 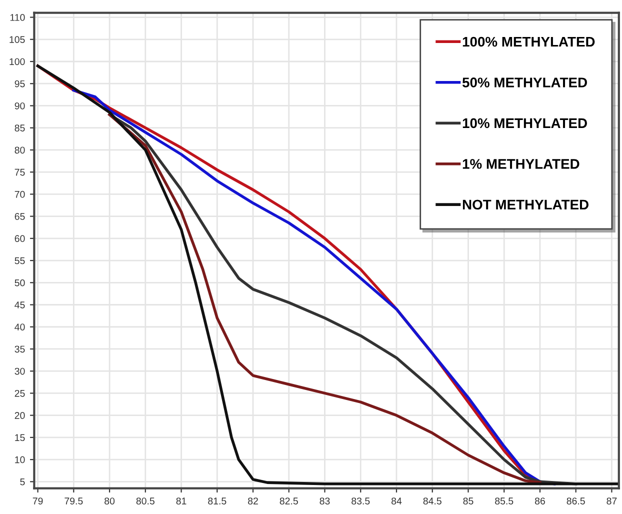 What do you see at coordinates (19, 216) in the screenshot?
I see `y-tick-label: 65` at bounding box center [19, 216].